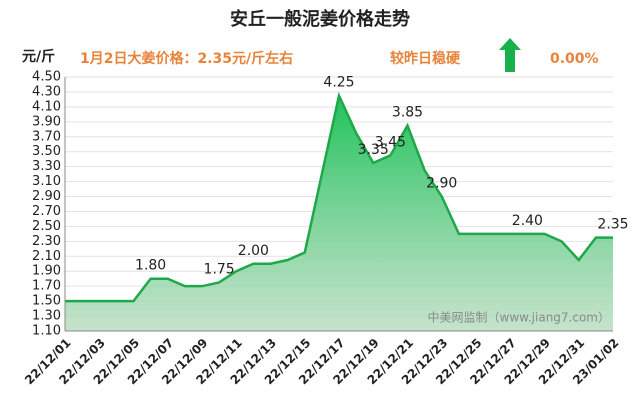  What do you see at coordinates (46, 91) in the screenshot?
I see `y-tick-label: 4.30` at bounding box center [46, 91].